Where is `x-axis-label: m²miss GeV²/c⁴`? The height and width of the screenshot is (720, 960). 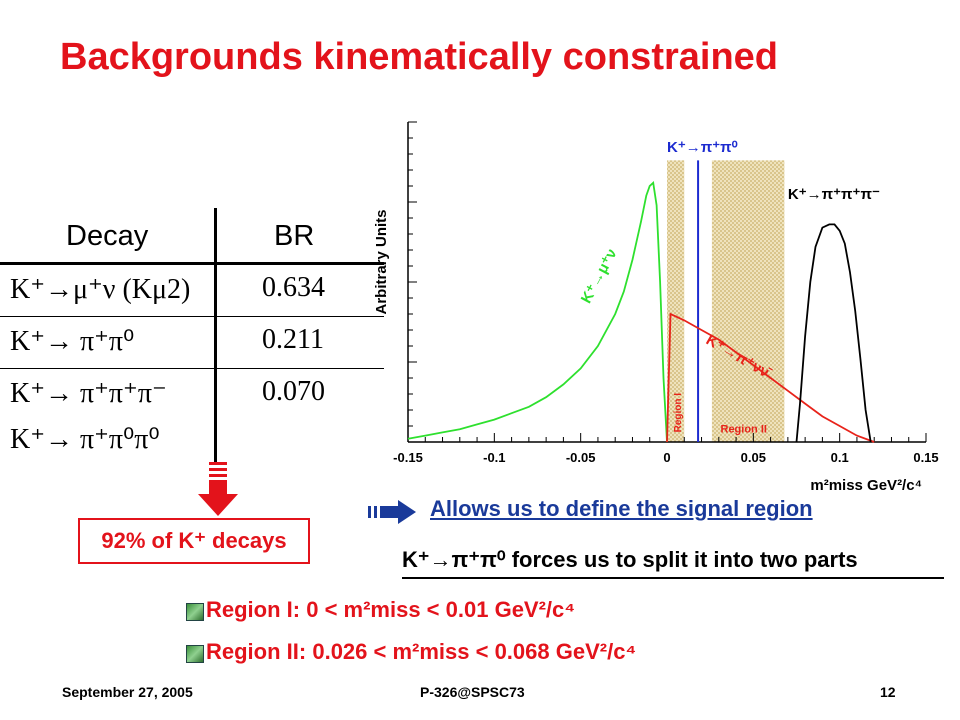
x-axis-label: m²miss GeV²/c⁴ is located at coordinates (866, 485).